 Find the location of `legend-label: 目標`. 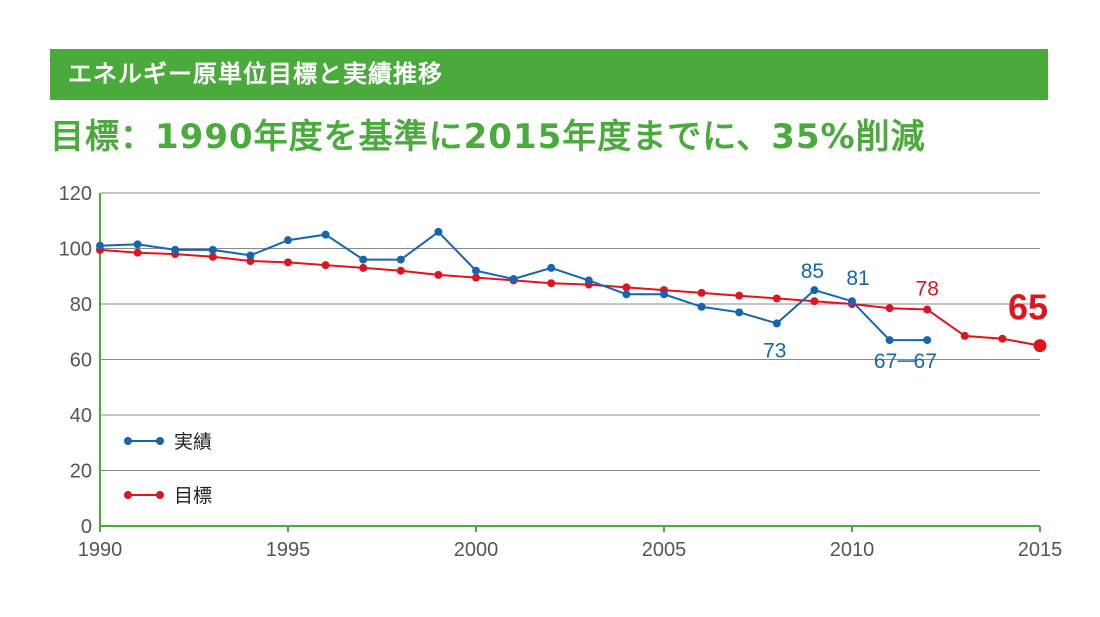

legend-label: 目標 is located at coordinates (193, 496).